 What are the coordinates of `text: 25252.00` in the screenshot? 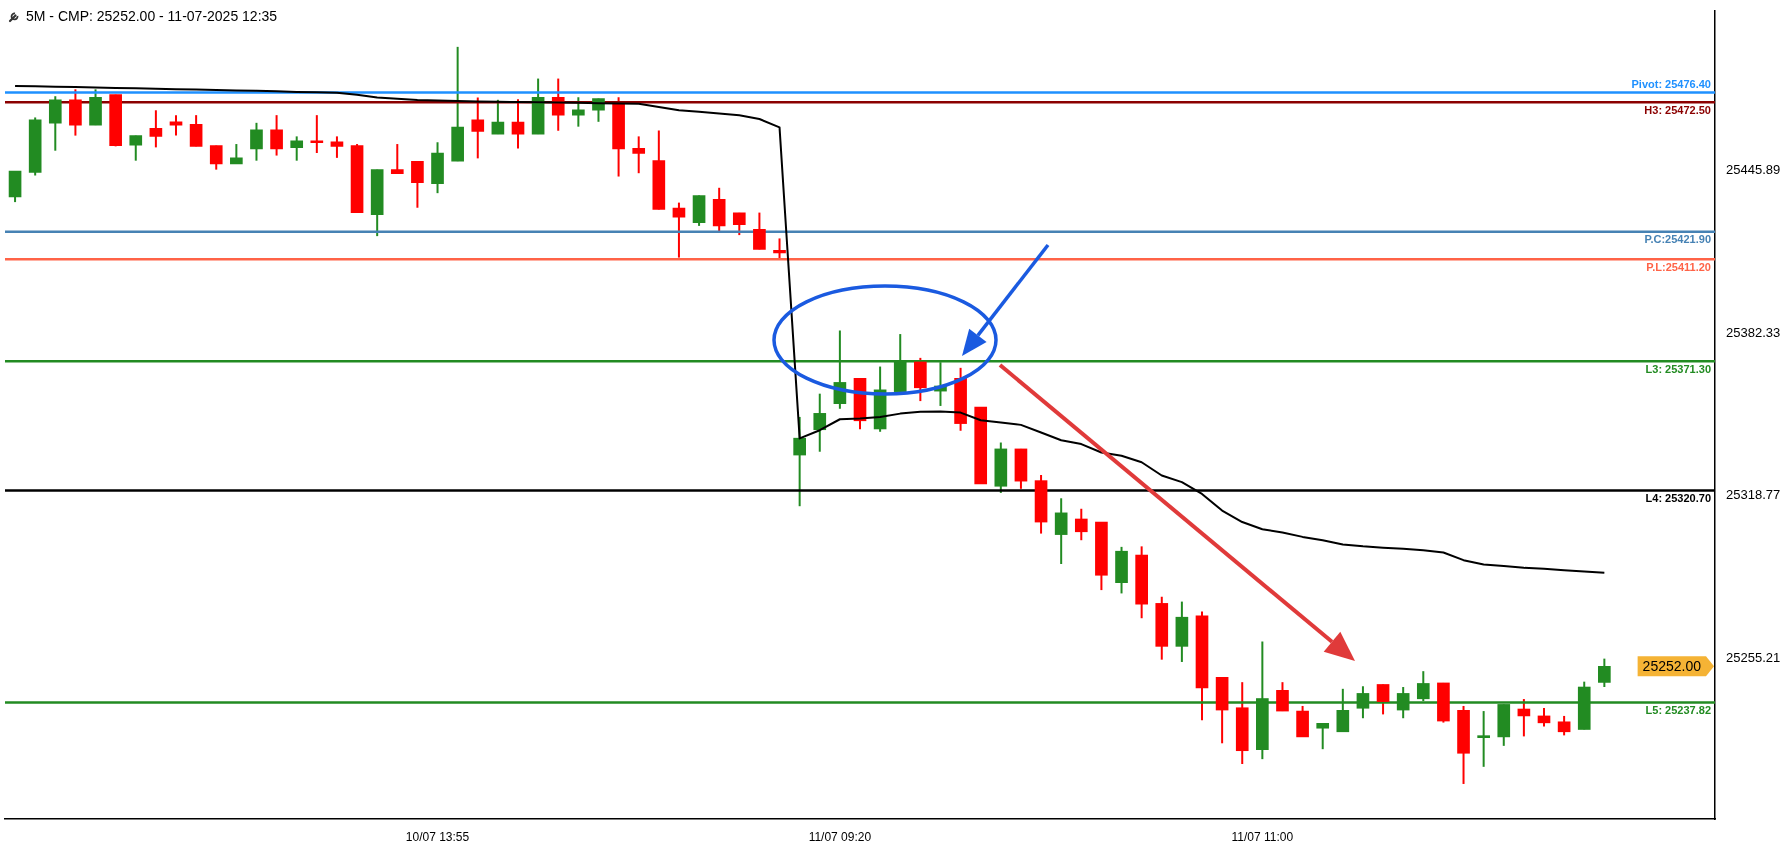 It's located at (1672, 666).